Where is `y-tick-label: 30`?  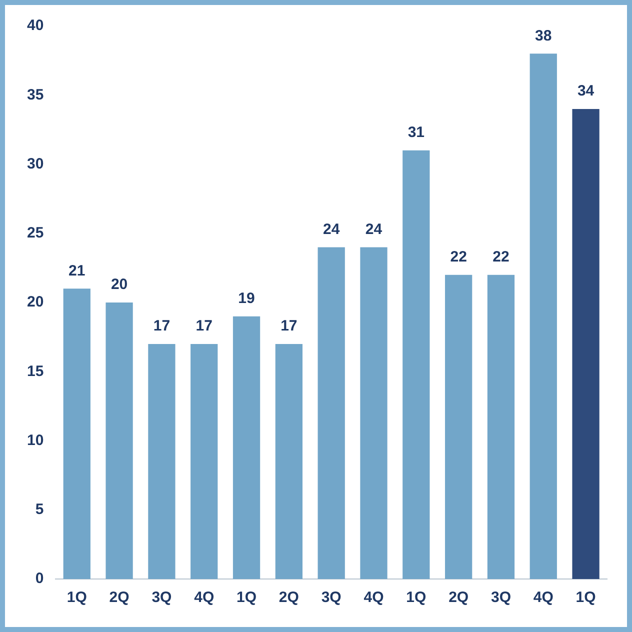
y-tick-label: 30 is located at coordinates (35, 163).